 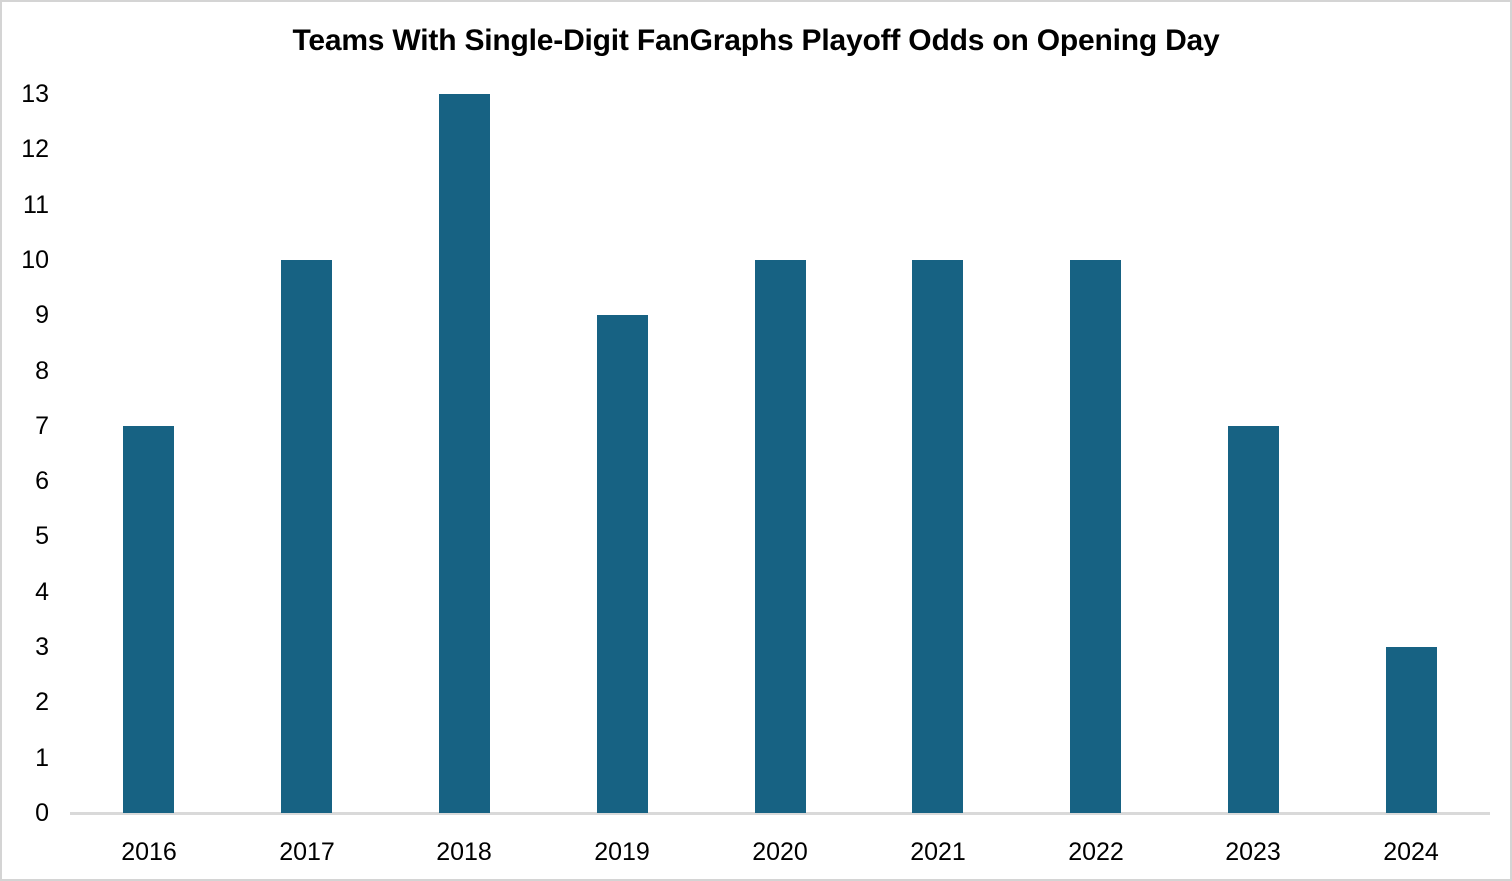 What do you see at coordinates (1096, 852) in the screenshot?
I see `x-tick-label: 2022` at bounding box center [1096, 852].